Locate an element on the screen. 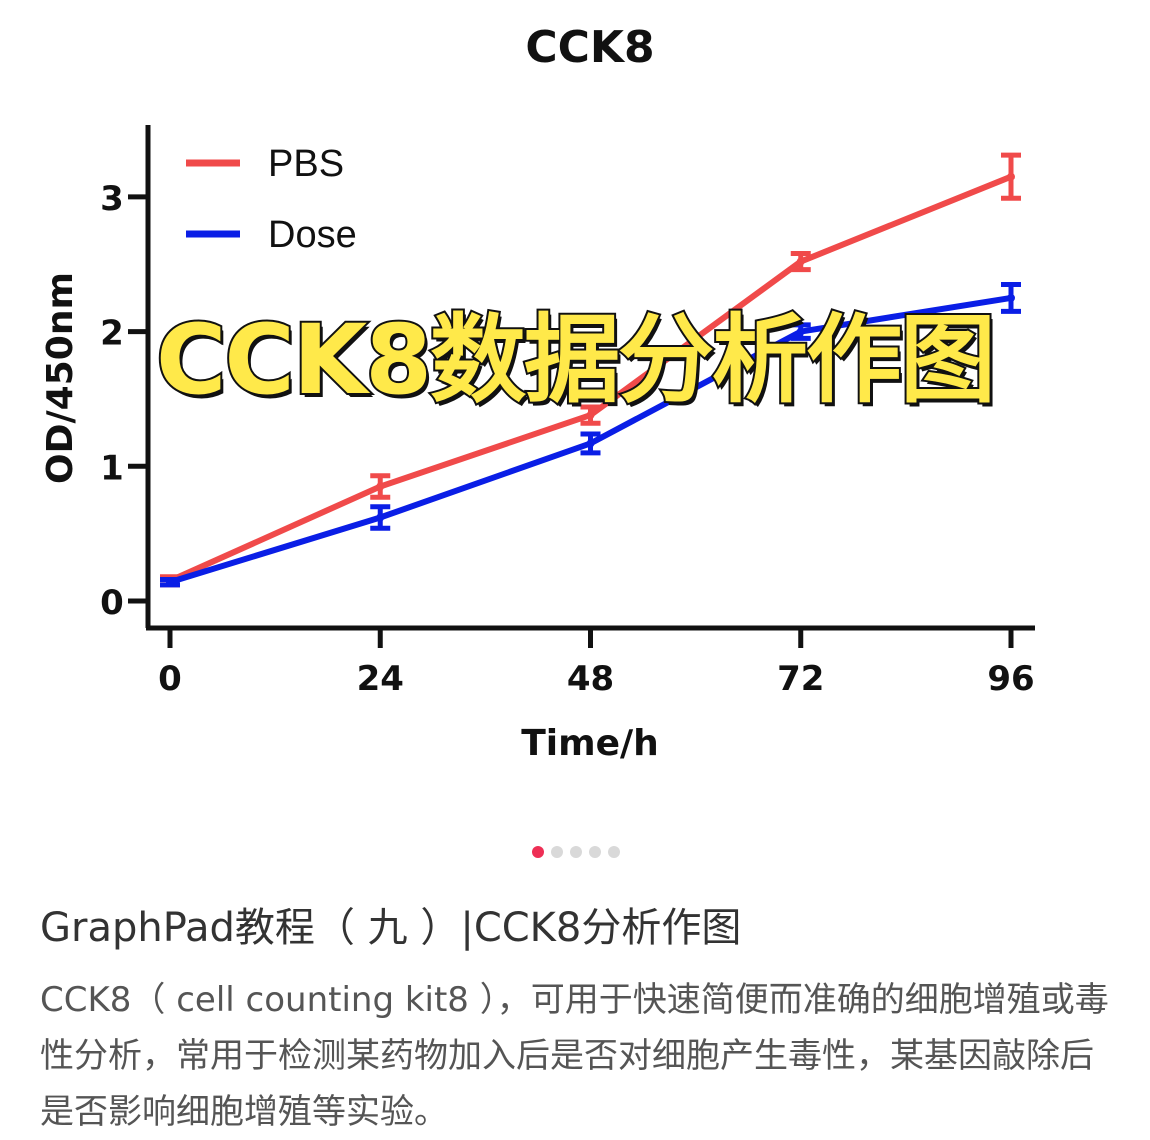 This screenshot has height=1140, width=1150. y-axis-label: OD/450nm is located at coordinates (60, 378).